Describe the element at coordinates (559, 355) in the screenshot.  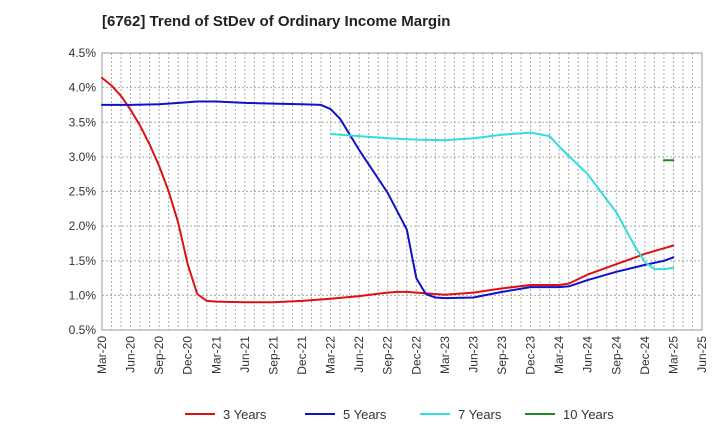
I see `x-tick-label: Mar-24` at that location.